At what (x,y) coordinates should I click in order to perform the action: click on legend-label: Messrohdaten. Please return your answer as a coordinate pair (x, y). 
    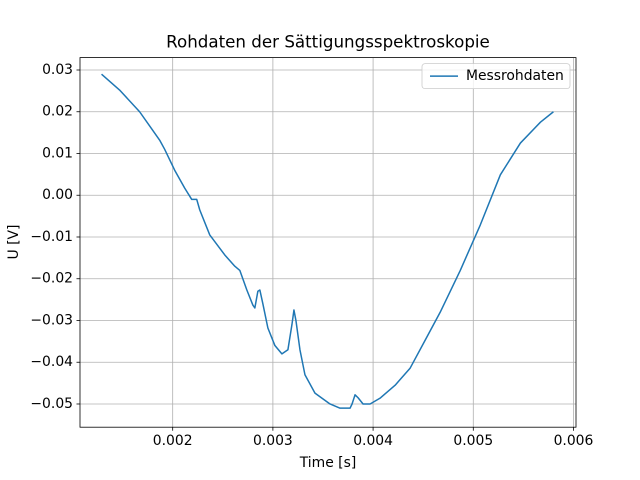
    Looking at the image, I should click on (515, 76).